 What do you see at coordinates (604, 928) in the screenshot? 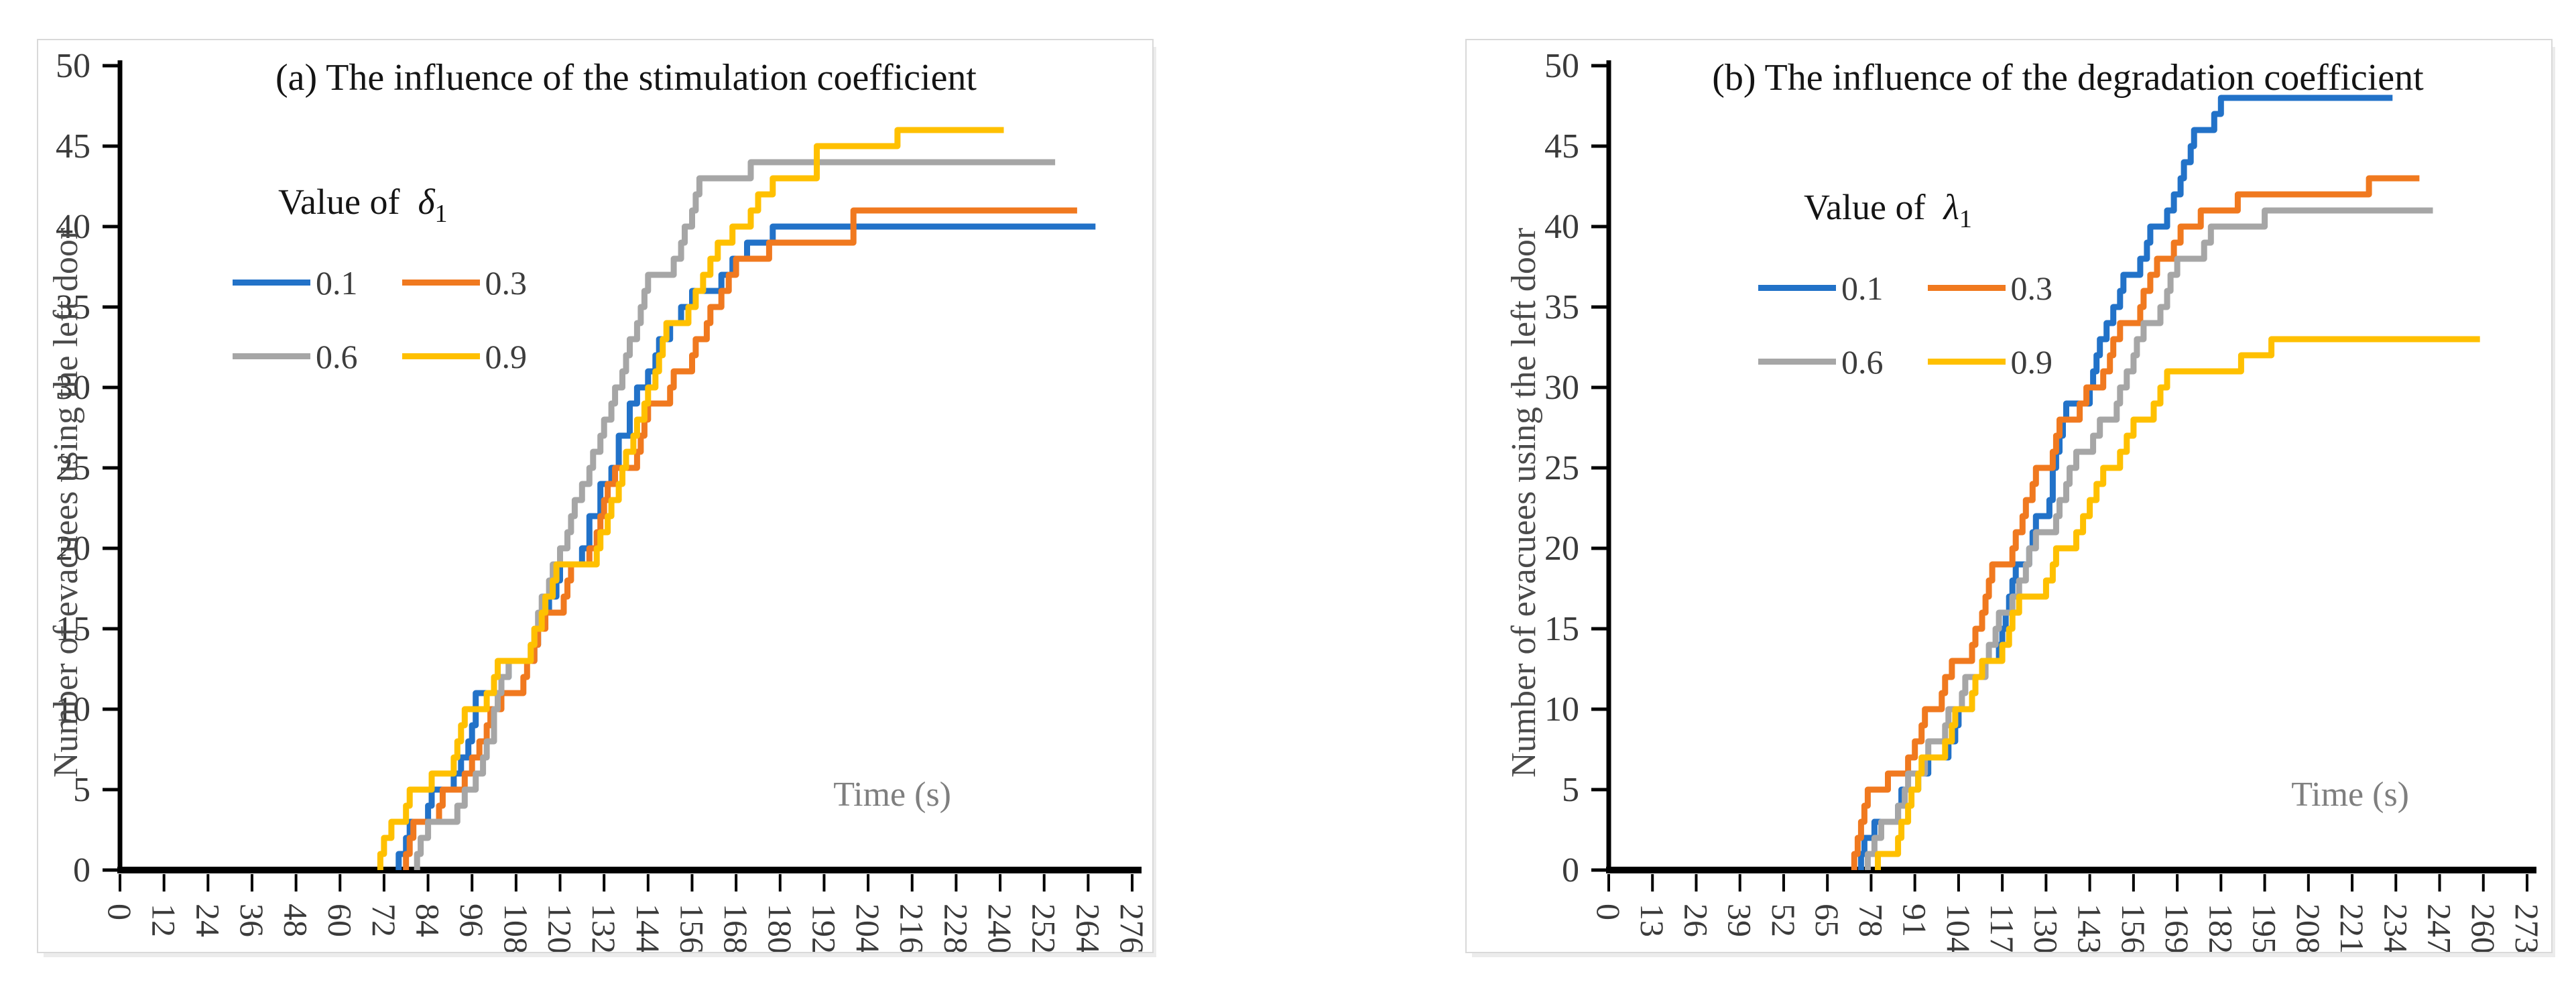
I see `x-tick-label: 132` at bounding box center [604, 928].